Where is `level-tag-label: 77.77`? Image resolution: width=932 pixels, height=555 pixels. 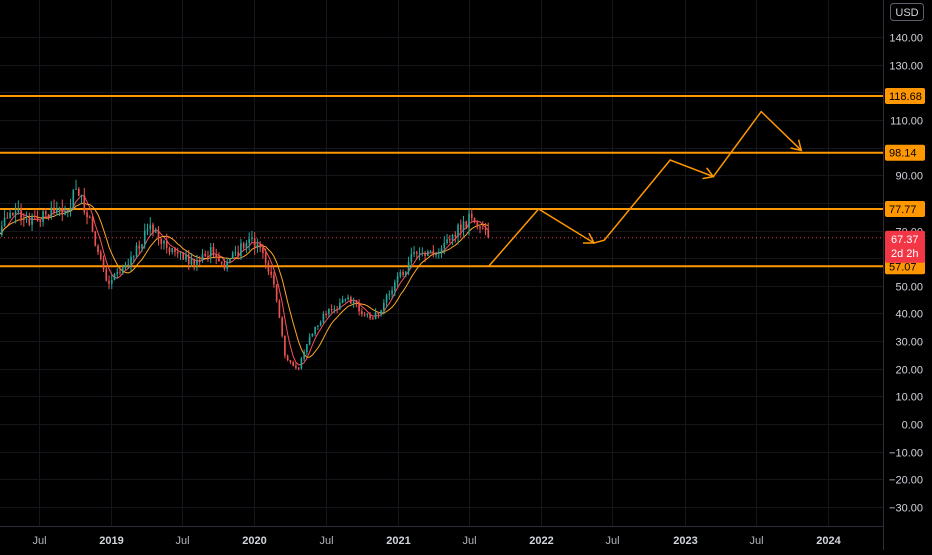
level-tag-label: 77.77 is located at coordinates (903, 210).